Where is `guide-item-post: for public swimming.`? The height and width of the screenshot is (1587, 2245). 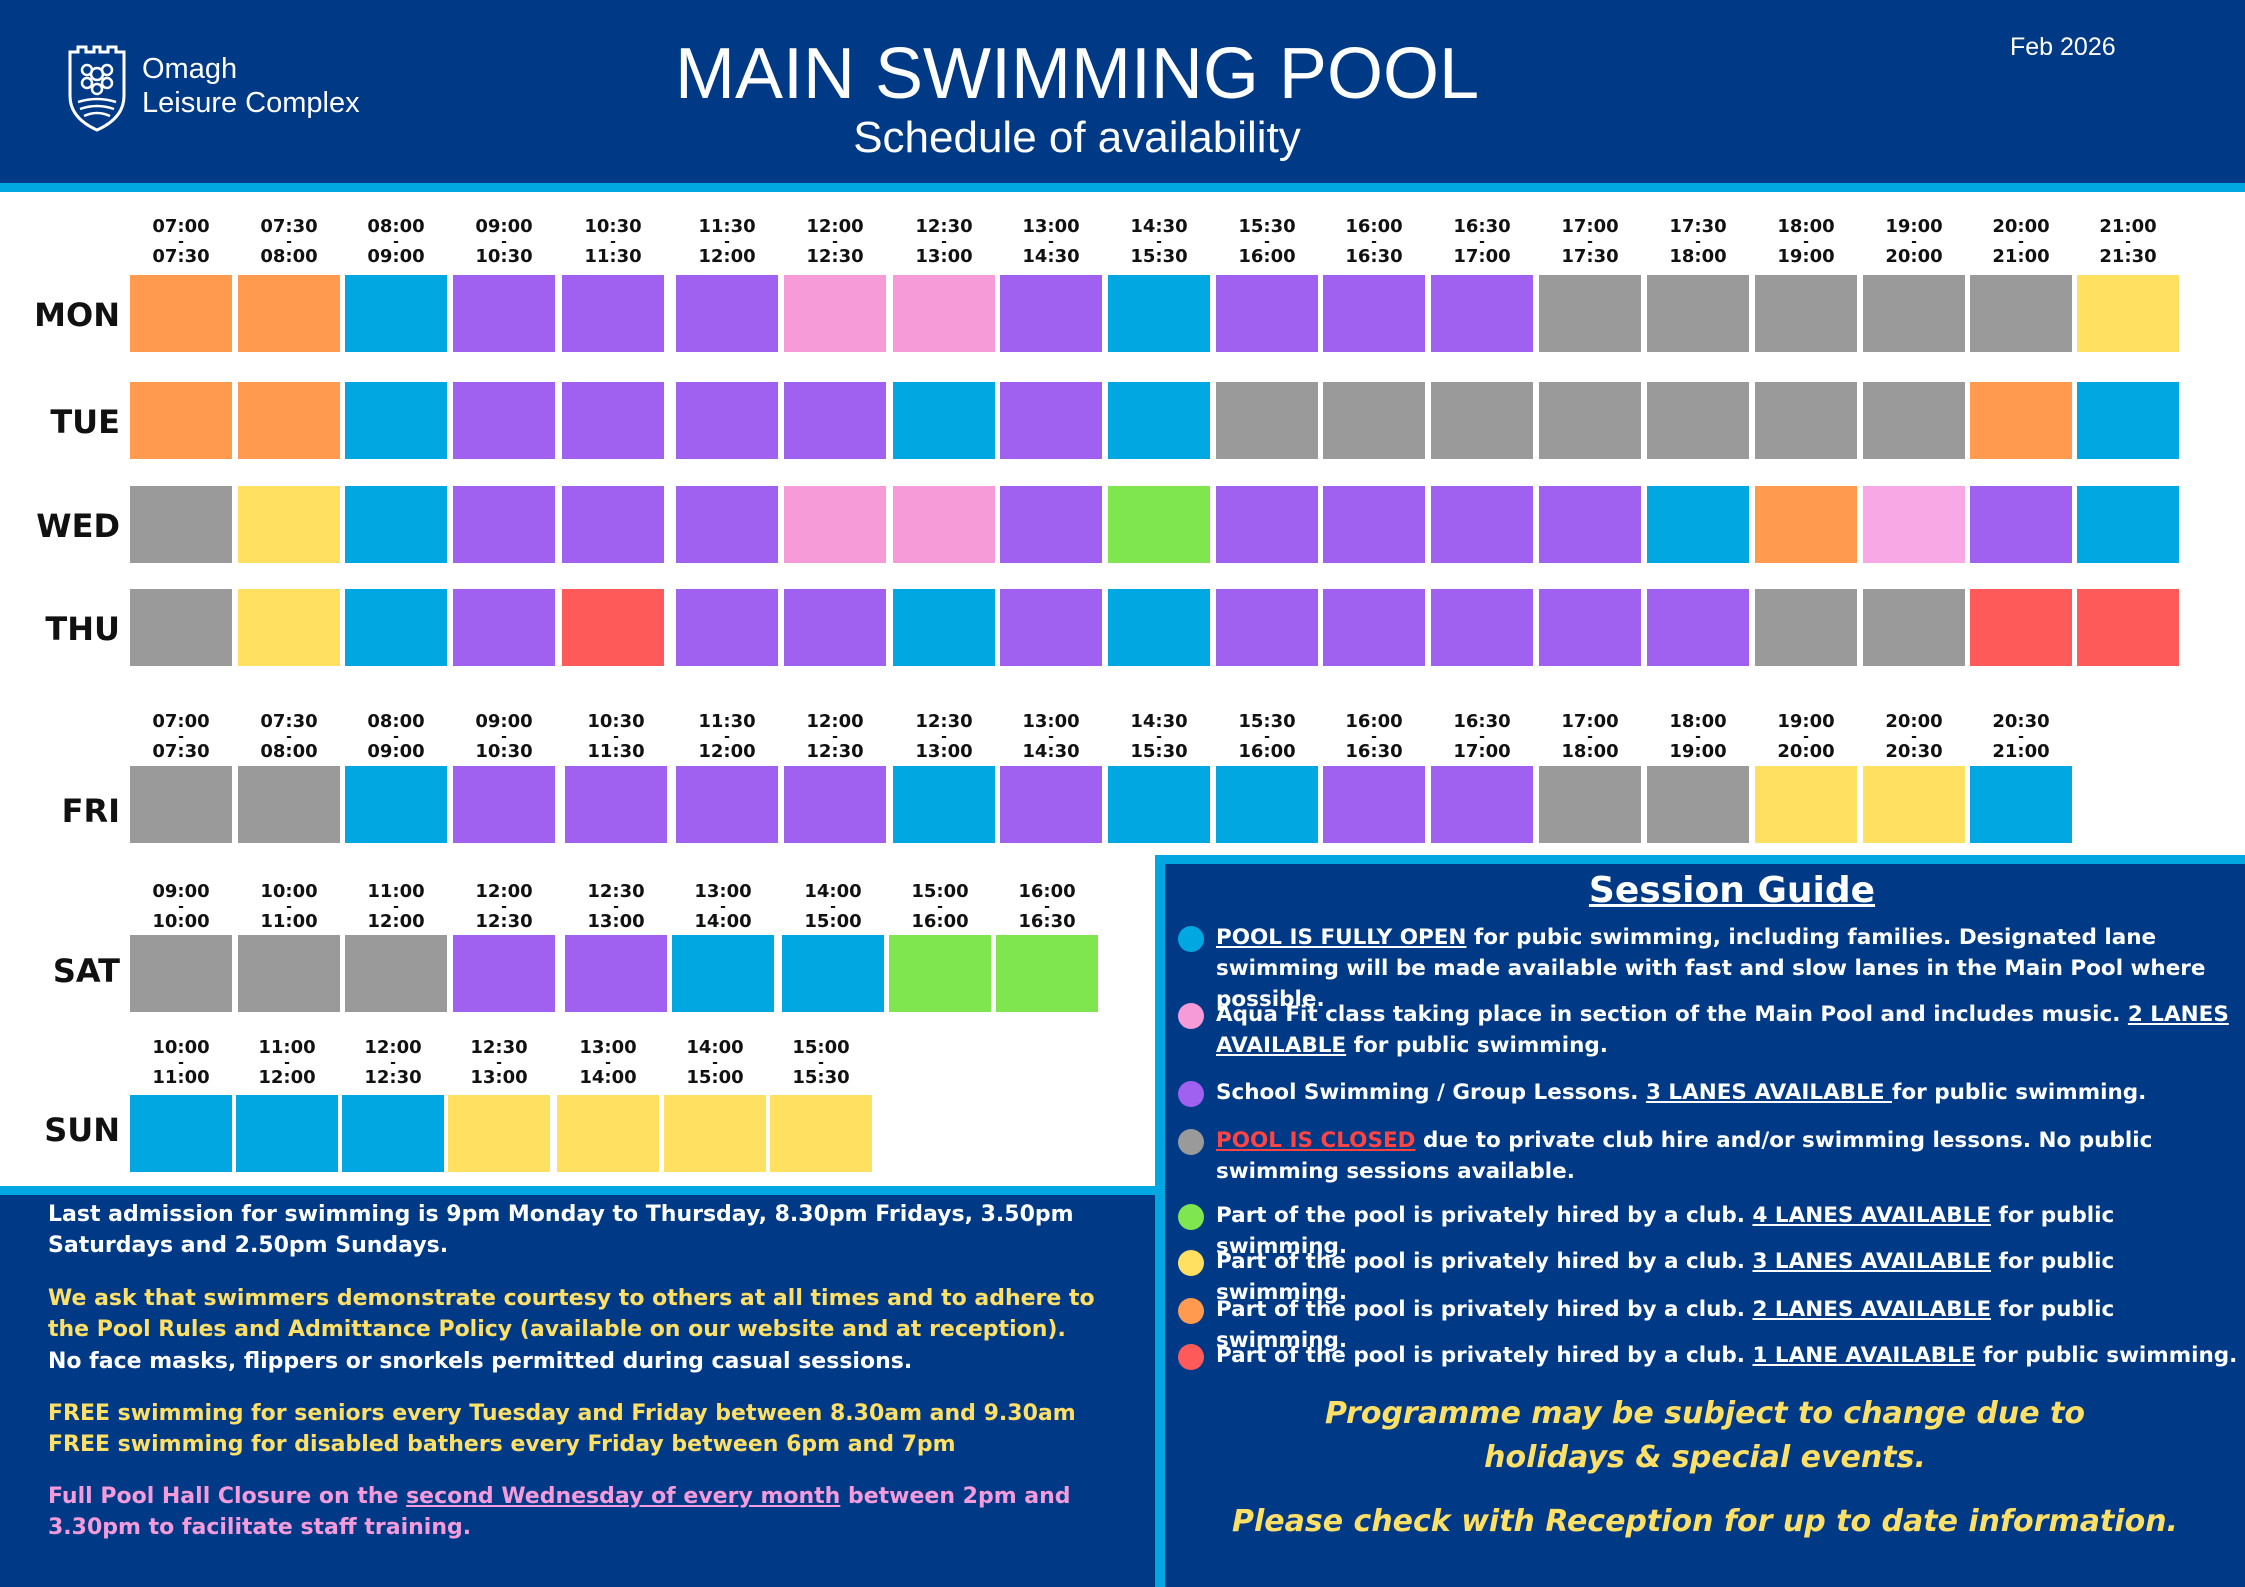
guide-item-post: for public swimming. is located at coordinates (2106, 1355).